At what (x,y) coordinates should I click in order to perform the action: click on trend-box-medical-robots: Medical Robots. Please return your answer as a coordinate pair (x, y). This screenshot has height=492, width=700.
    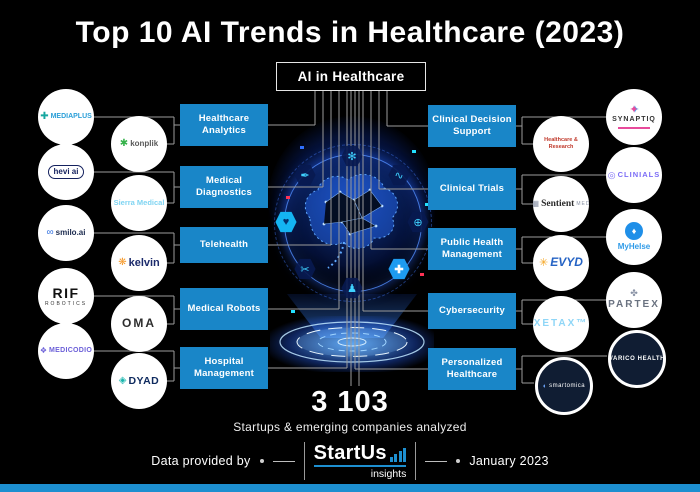
    Looking at the image, I should click on (224, 309).